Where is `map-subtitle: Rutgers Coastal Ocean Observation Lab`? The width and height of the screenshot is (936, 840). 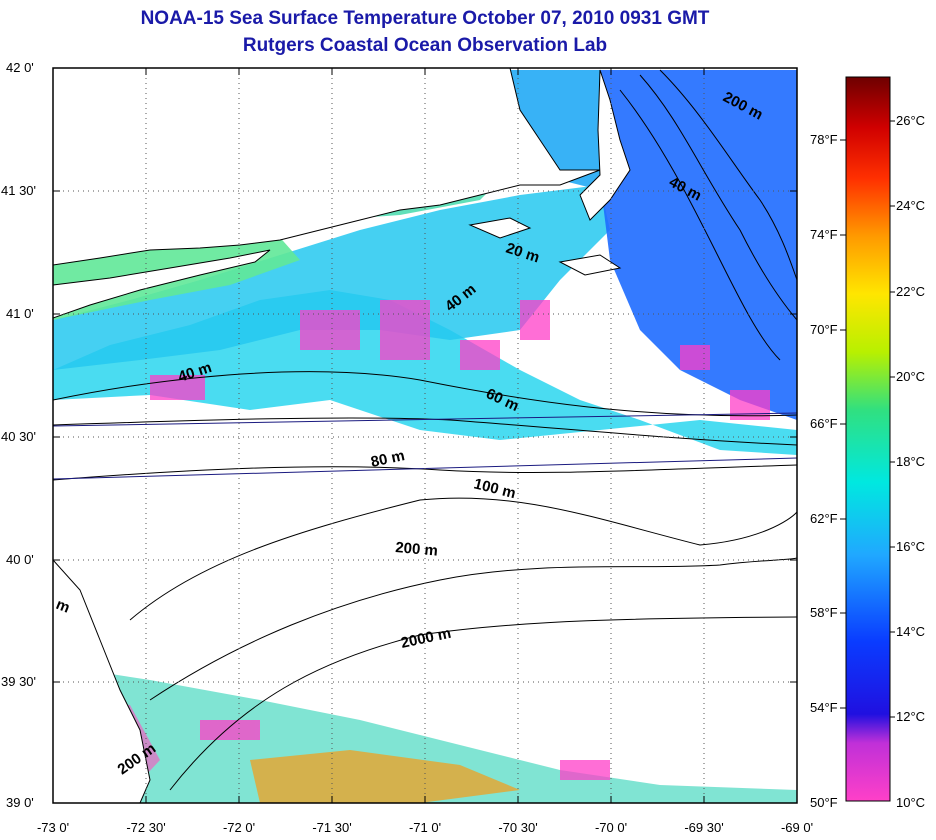 map-subtitle: Rutgers Coastal Ocean Observation Lab is located at coordinates (425, 45).